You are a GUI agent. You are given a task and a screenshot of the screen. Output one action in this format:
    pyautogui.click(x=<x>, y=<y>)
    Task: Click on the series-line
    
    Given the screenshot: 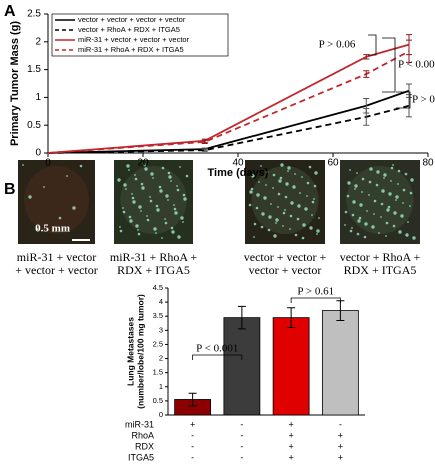 What is the action you would take?
    pyautogui.click(x=228, y=121)
    